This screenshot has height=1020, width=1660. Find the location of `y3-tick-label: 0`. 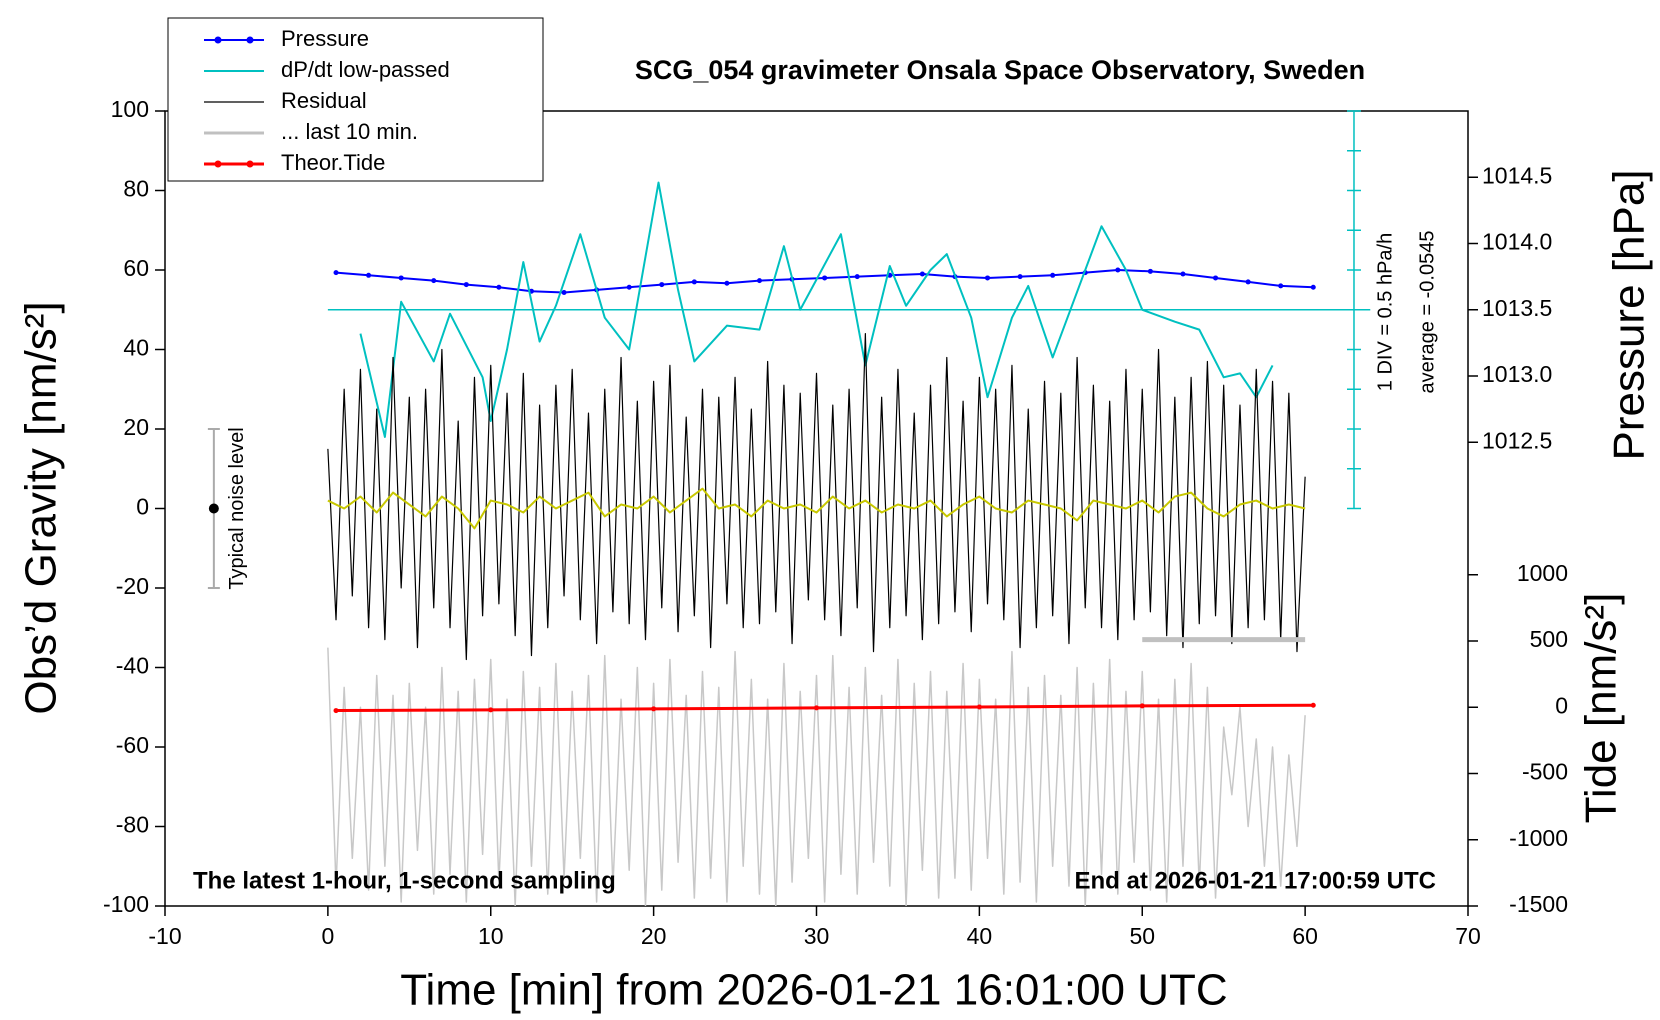

y3-tick-label: 0 is located at coordinates (1561, 705).